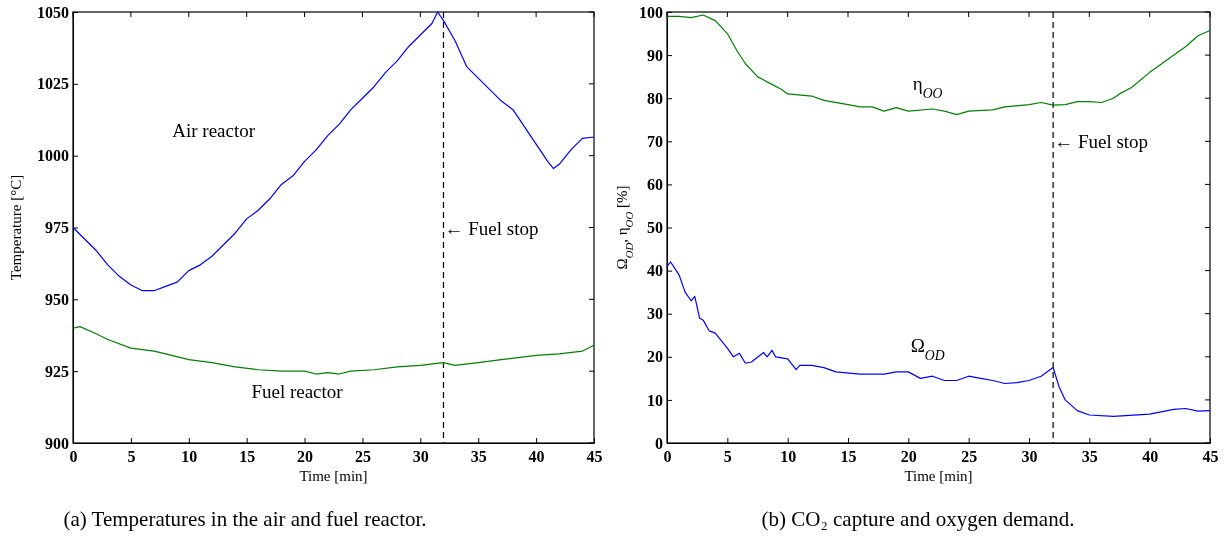 The height and width of the screenshot is (536, 1232). What do you see at coordinates (53, 156) in the screenshot?
I see `y-tick-label: 1000` at bounding box center [53, 156].